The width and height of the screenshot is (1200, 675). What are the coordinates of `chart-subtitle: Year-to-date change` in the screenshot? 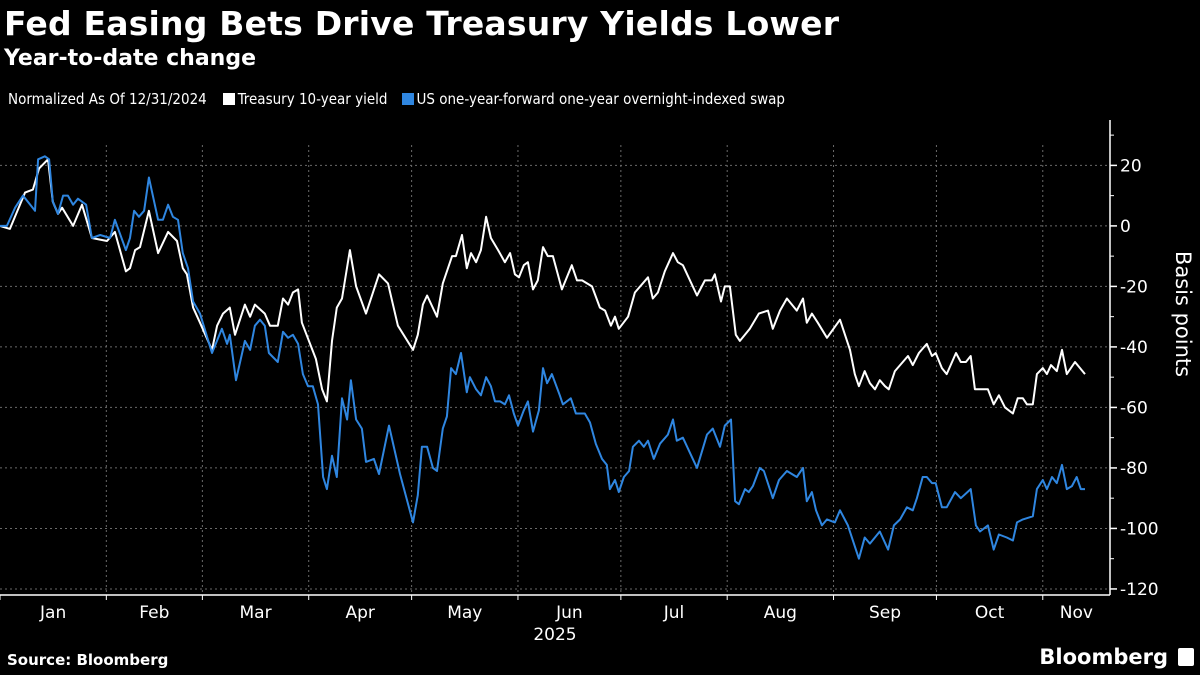 It's located at (130, 58).